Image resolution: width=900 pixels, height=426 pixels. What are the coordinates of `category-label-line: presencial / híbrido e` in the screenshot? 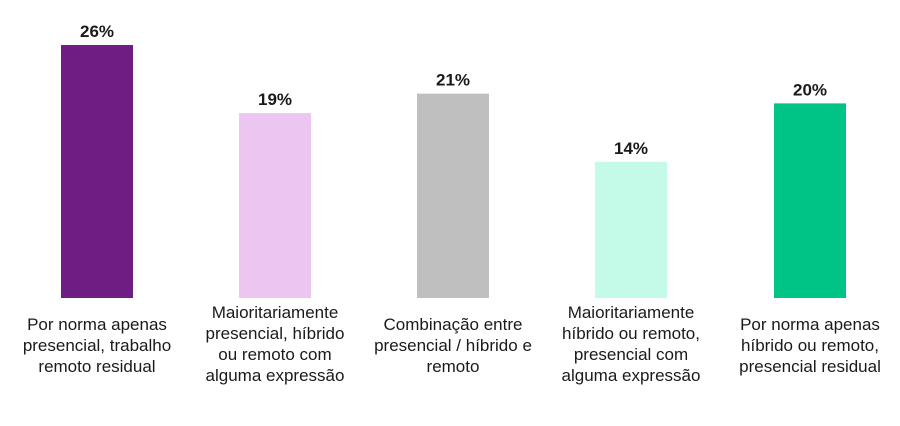 It's located at (453, 345).